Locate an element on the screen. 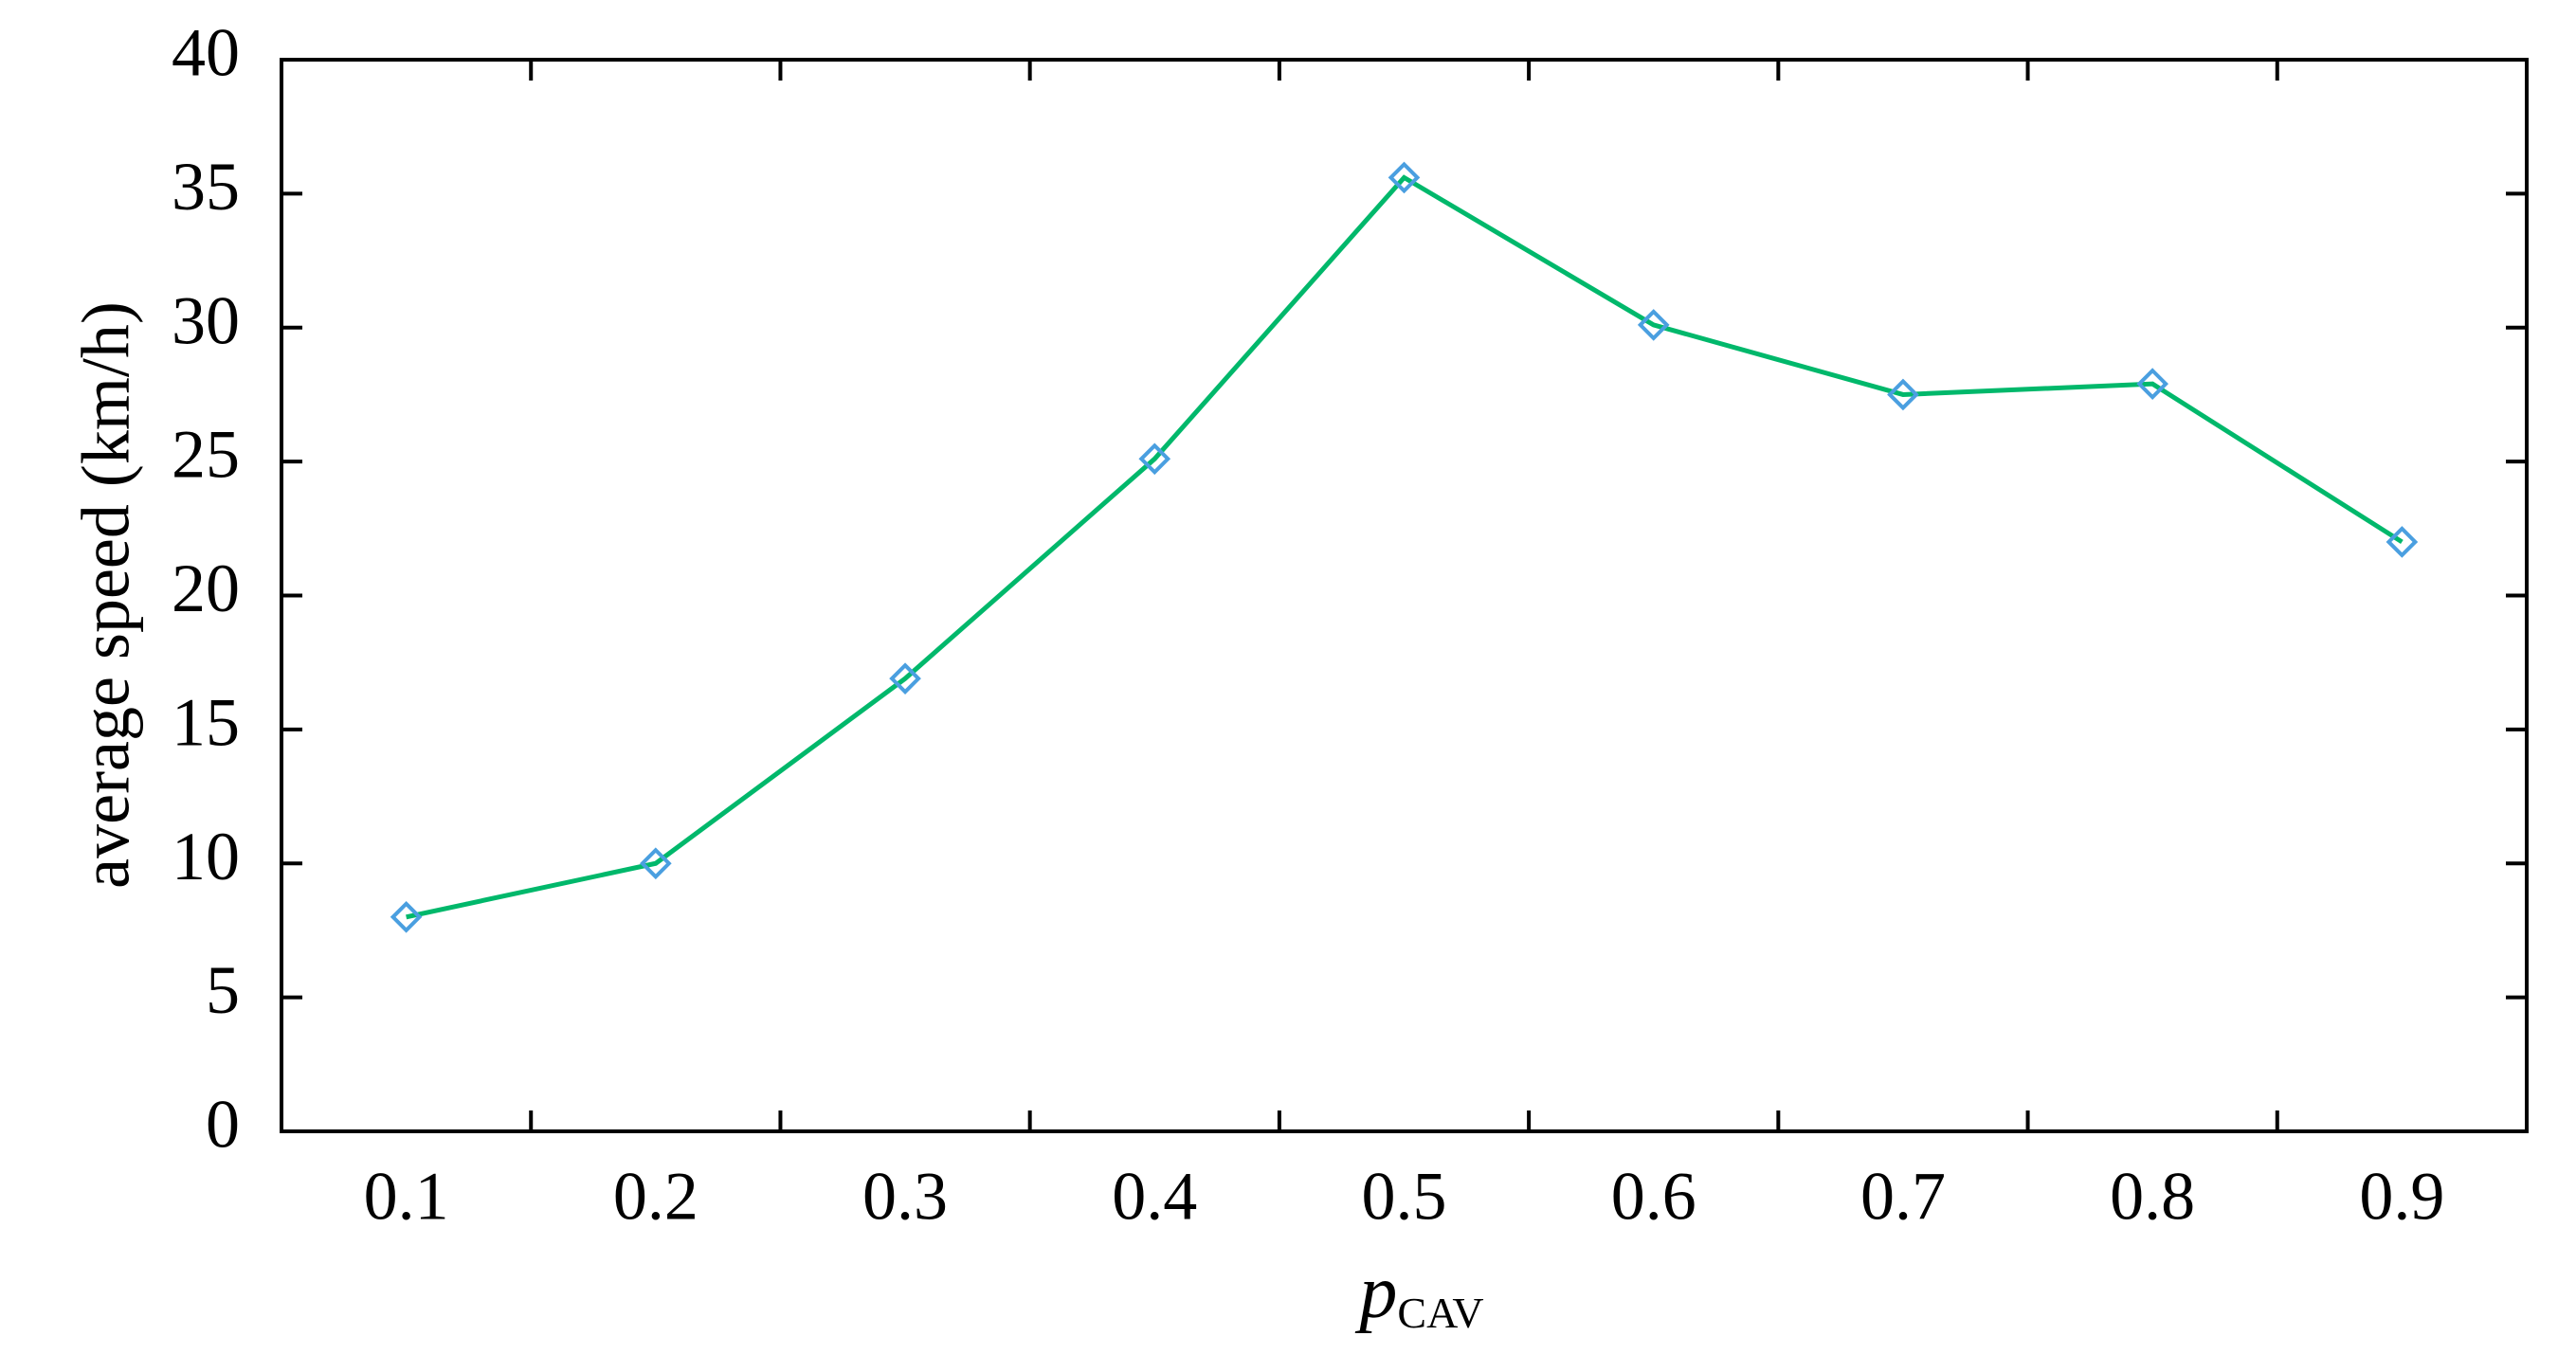 The image size is (2576, 1372). x-axis-label: pCAV is located at coordinates (1418, 1294).